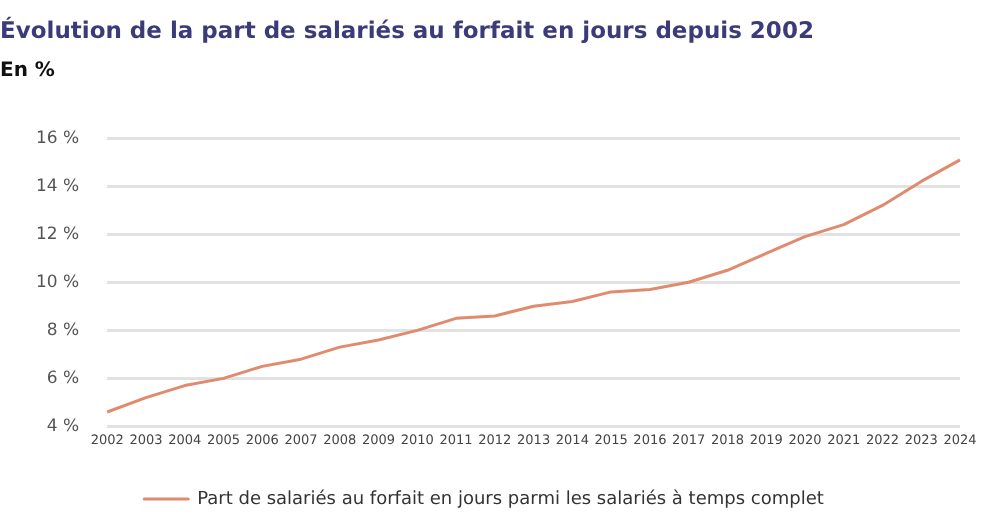  Describe the element at coordinates (27, 71) in the screenshot. I see `y-axis-title: En %` at that location.